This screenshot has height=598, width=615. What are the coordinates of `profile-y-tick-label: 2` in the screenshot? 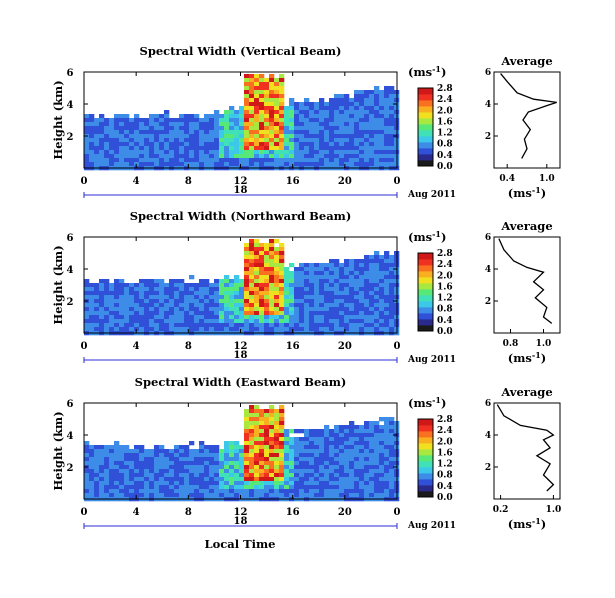 It's located at (488, 302).